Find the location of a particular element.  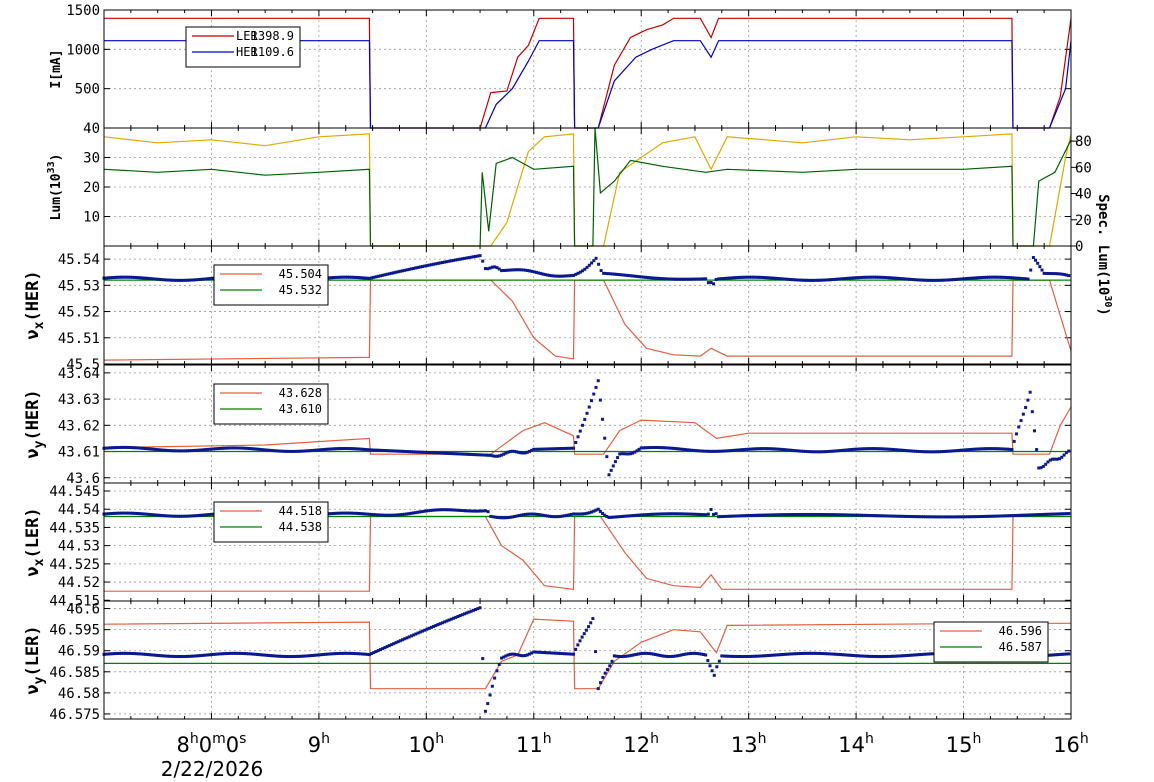

y-tick-label: 44.54 is located at coordinates (79, 510).